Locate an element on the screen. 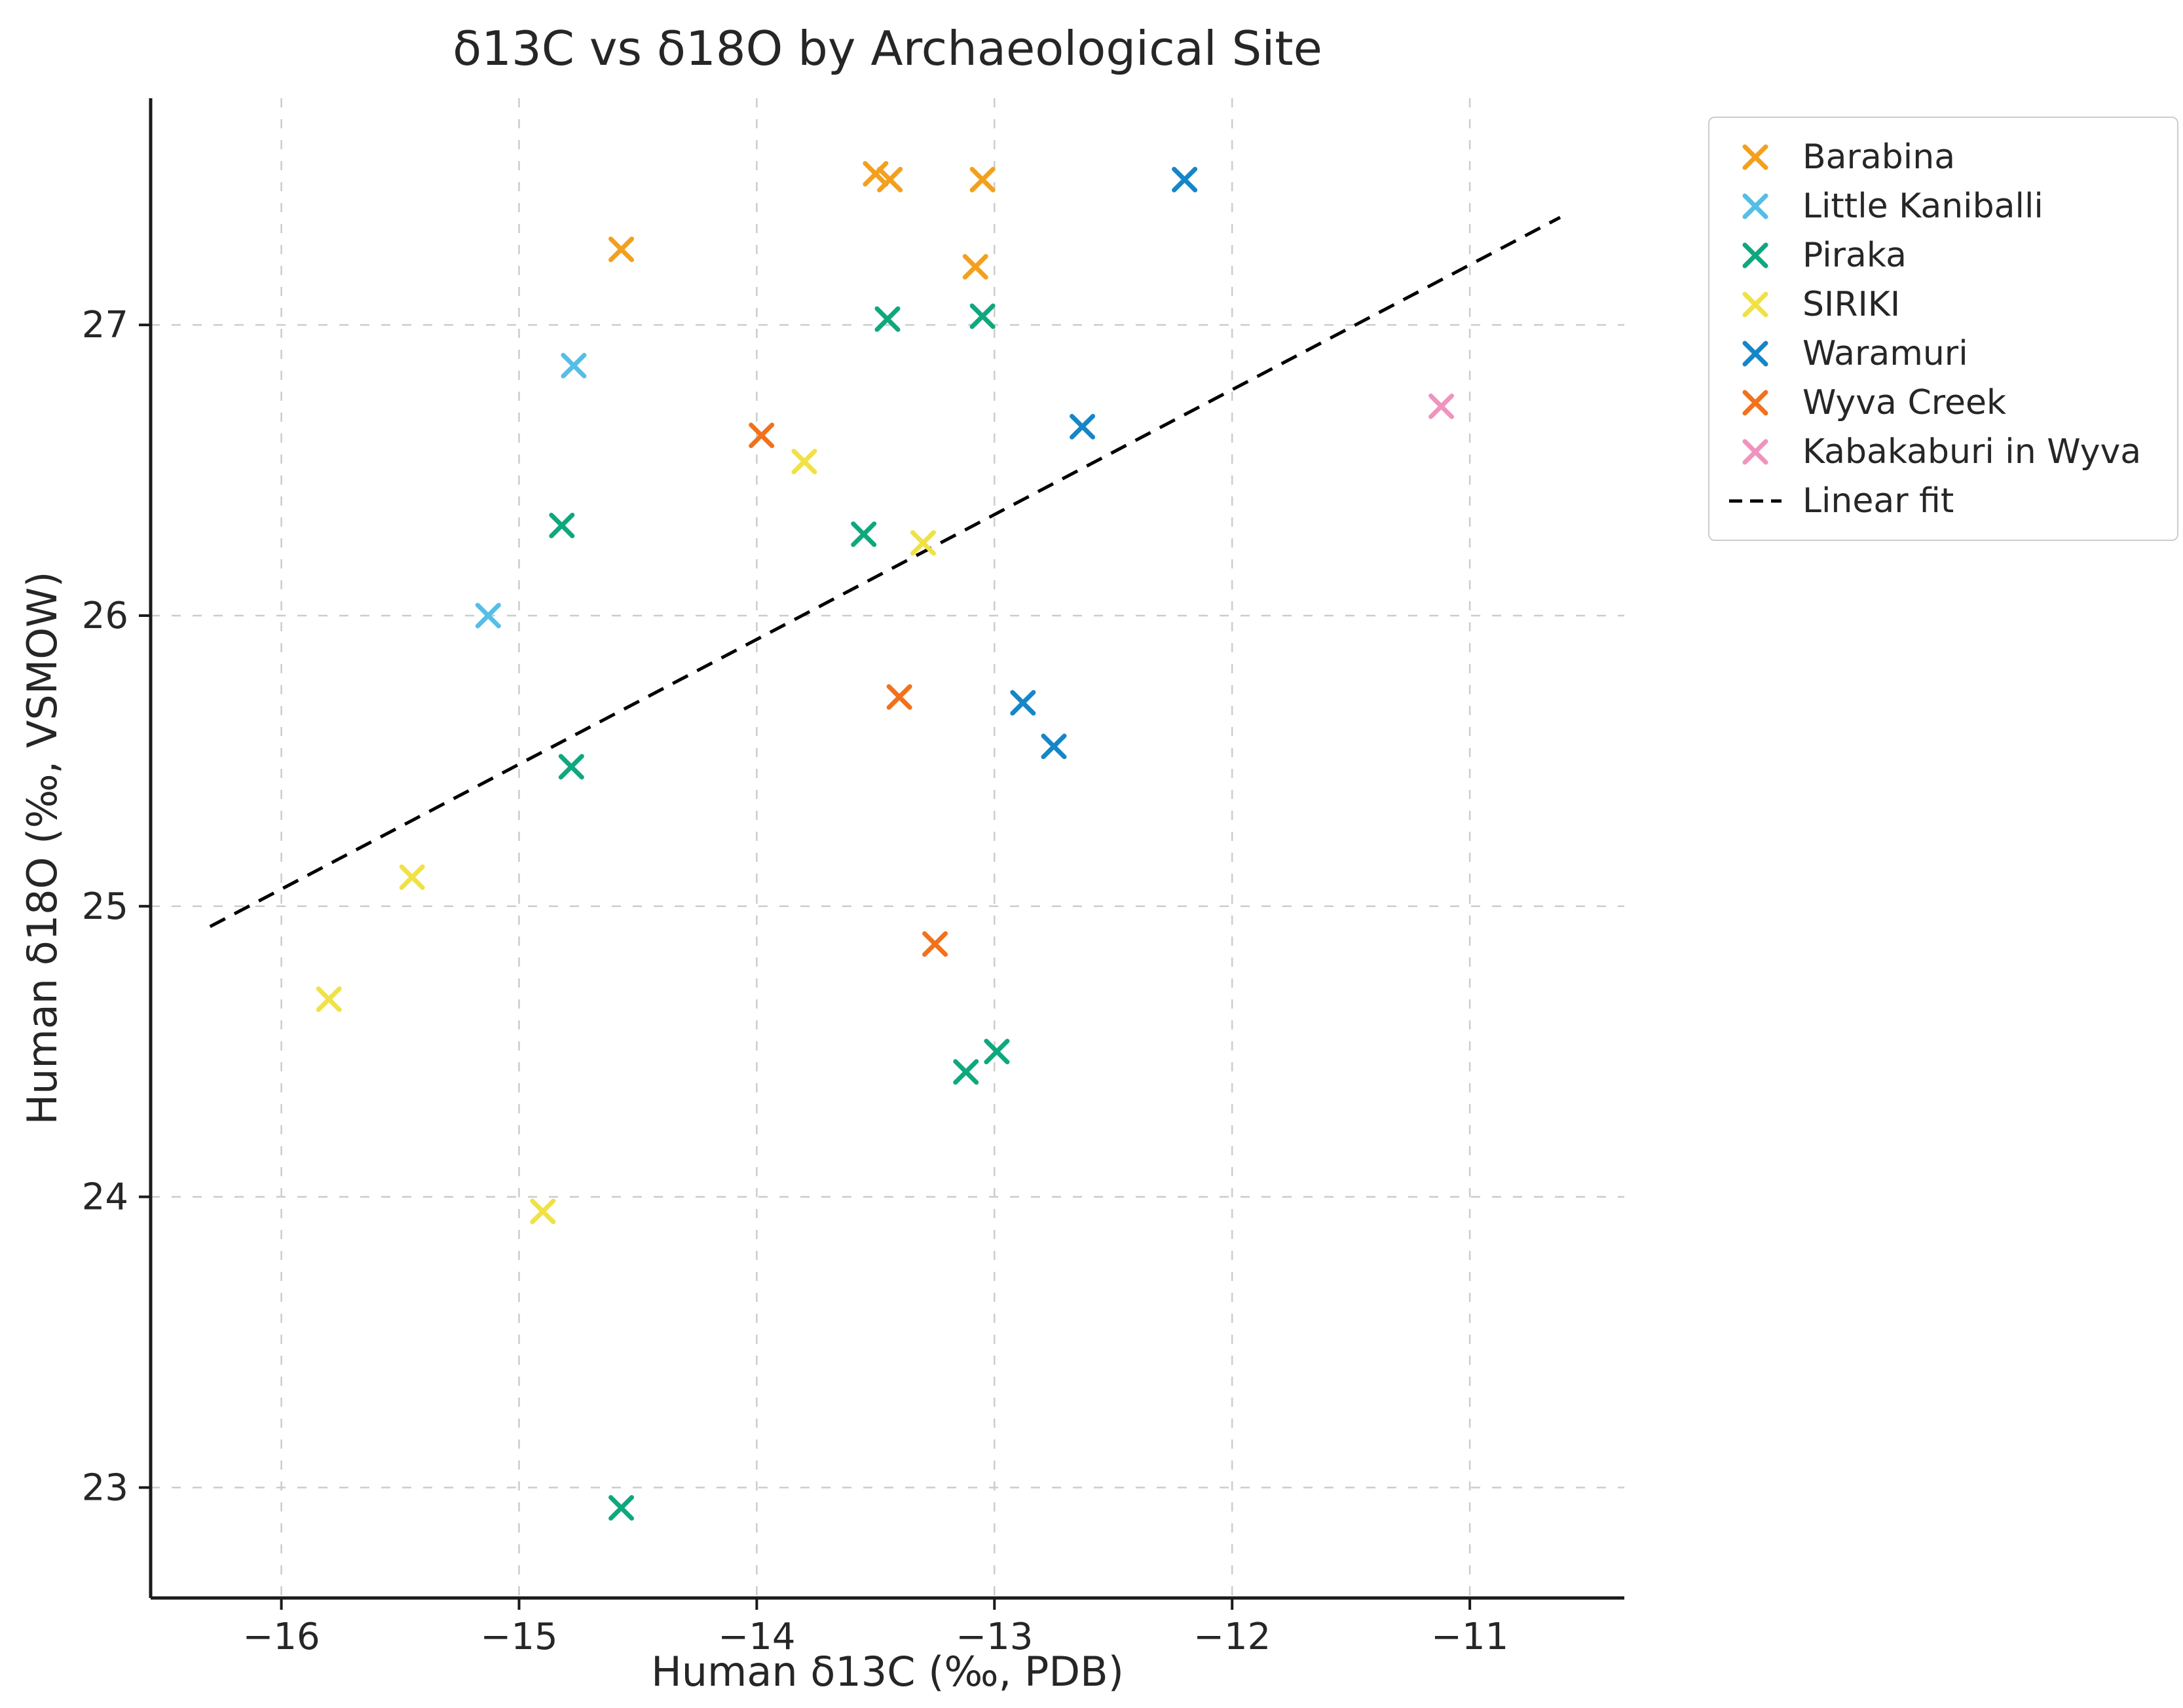  chart-title: δ13C vs δ18O by Archaeological Site is located at coordinates (888, 48).